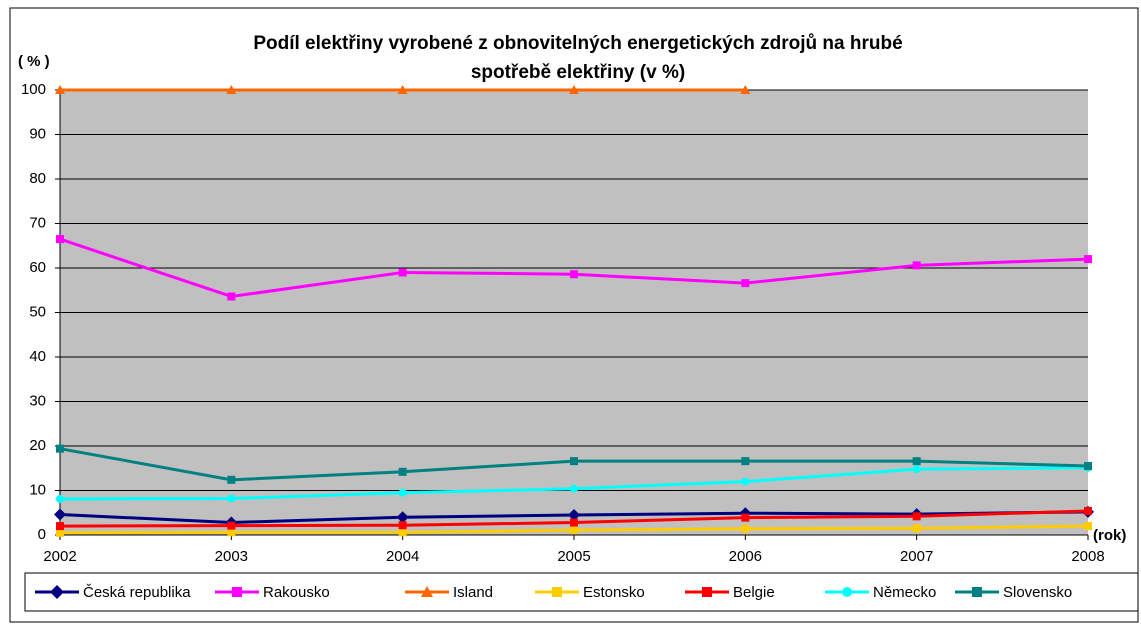 This screenshot has height=624, width=1141. Describe the element at coordinates (231, 556) in the screenshot. I see `x-tick-label: 2003` at that location.